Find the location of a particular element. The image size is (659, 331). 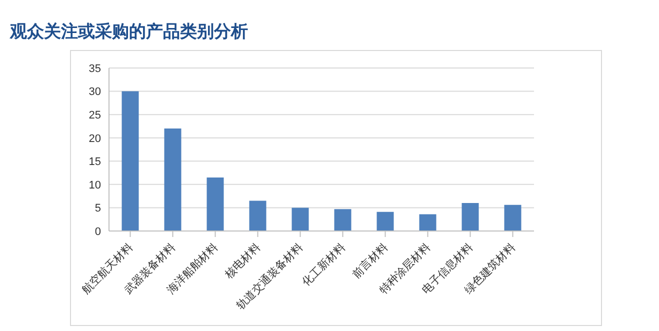

y-tick-label: 30 is located at coordinates (94, 92).